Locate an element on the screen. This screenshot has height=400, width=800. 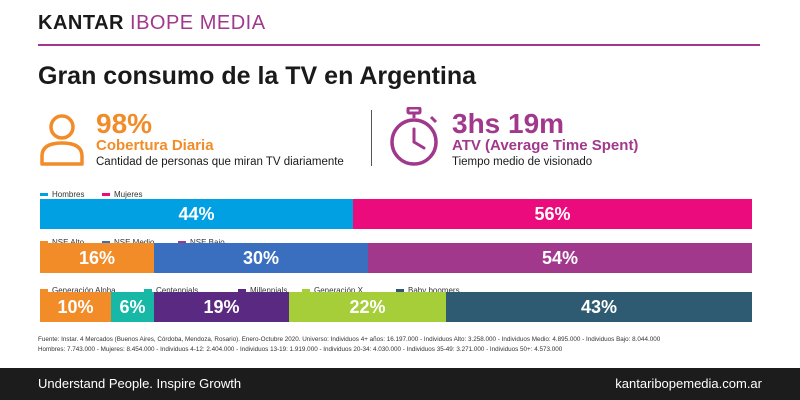
bar-segment: 22% is located at coordinates (367, 307).